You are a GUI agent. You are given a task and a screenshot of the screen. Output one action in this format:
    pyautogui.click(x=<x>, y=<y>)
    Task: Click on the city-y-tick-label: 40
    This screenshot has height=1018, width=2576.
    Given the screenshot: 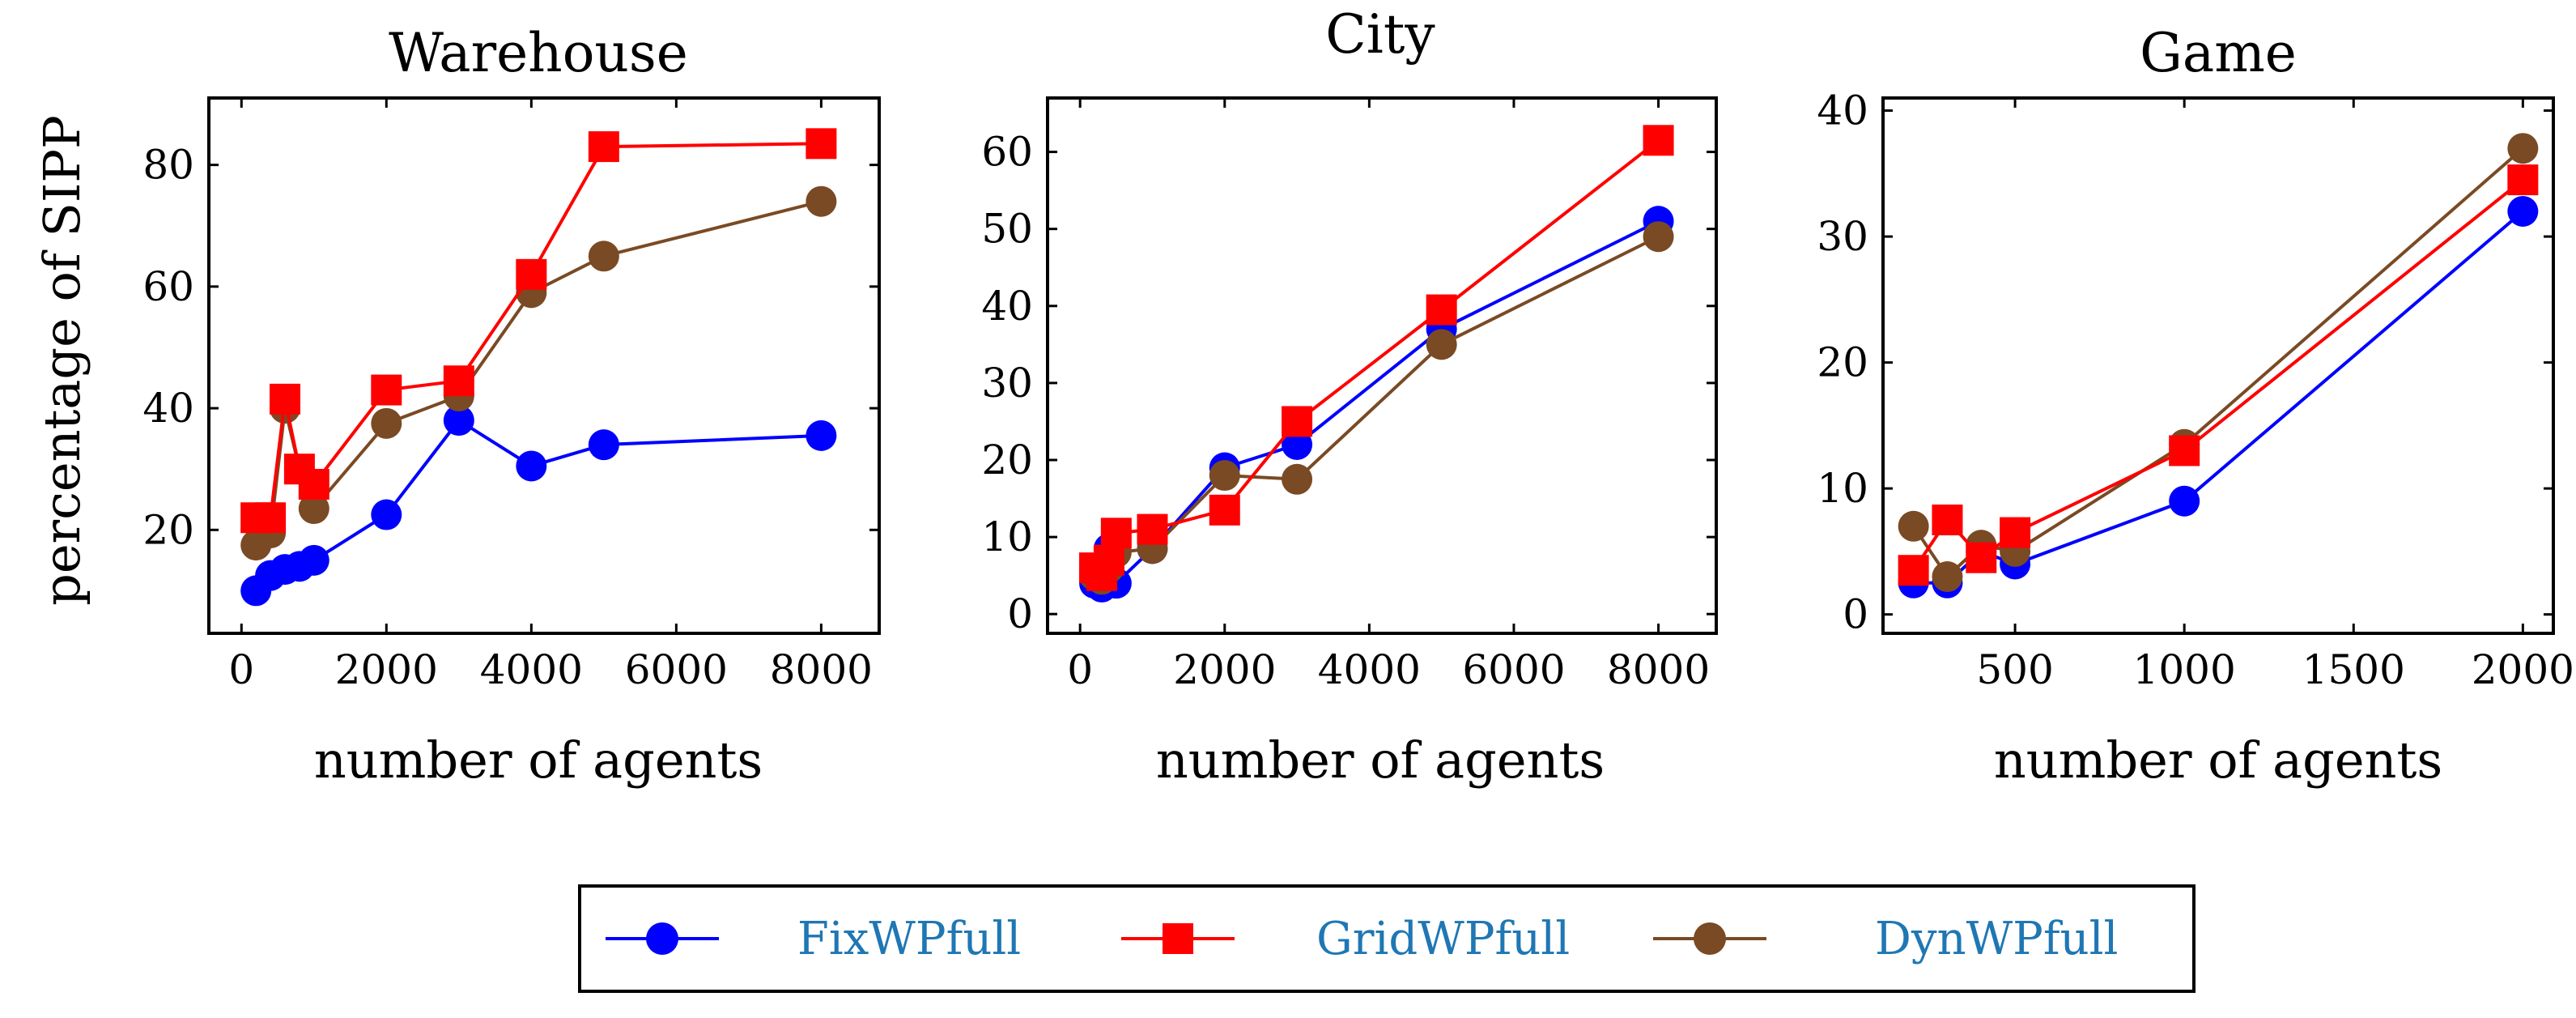 What is the action you would take?
    pyautogui.click(x=1007, y=306)
    